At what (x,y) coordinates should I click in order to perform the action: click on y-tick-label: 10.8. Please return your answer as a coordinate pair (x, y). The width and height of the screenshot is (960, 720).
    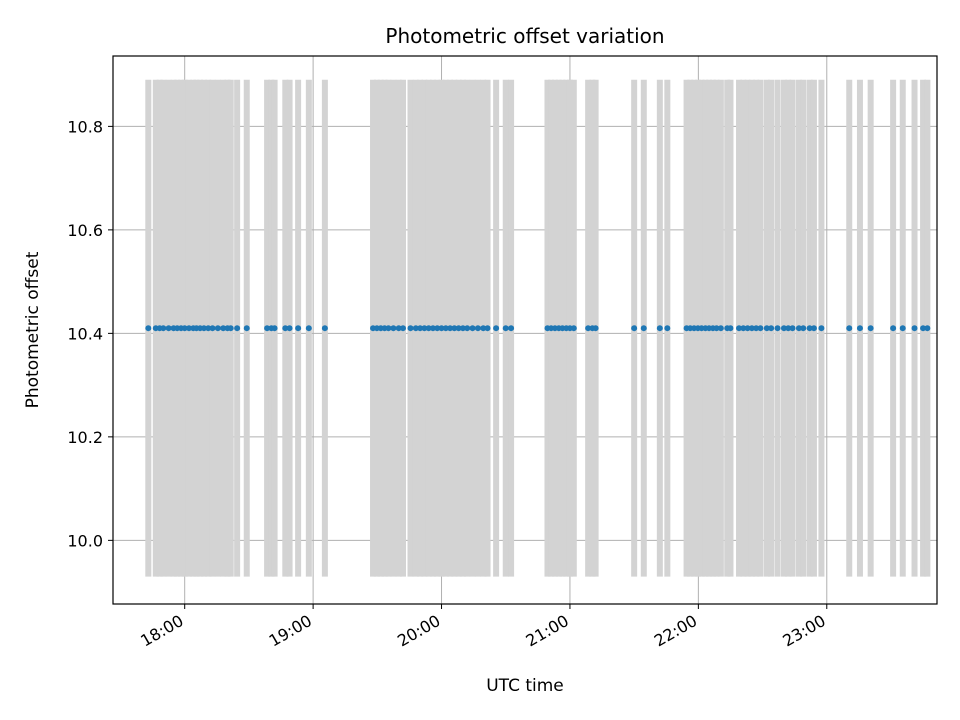
    Looking at the image, I should click on (85, 126).